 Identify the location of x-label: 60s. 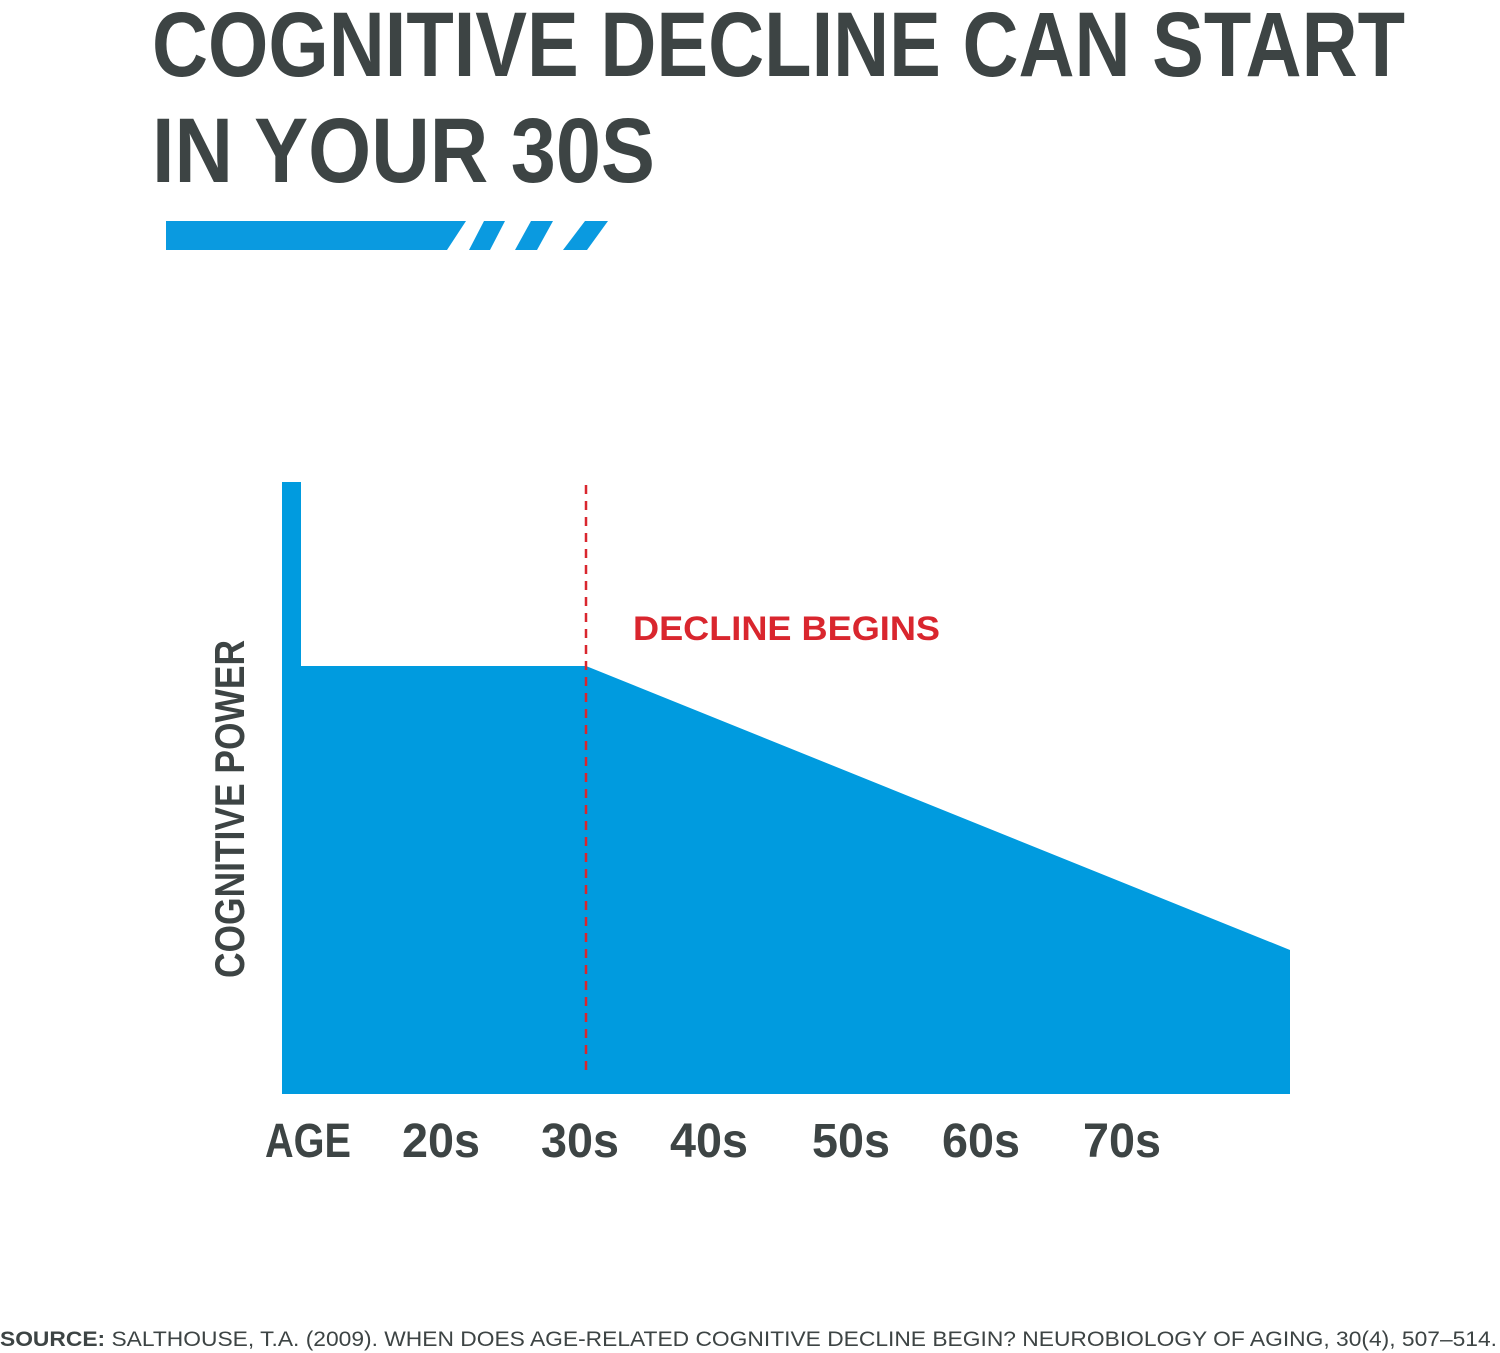
(981, 1141).